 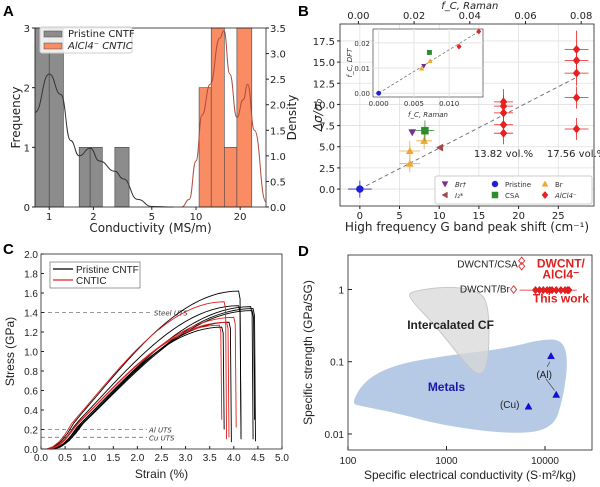 I want to click on x-tick-label-10: 5.0, so click(x=282, y=458).